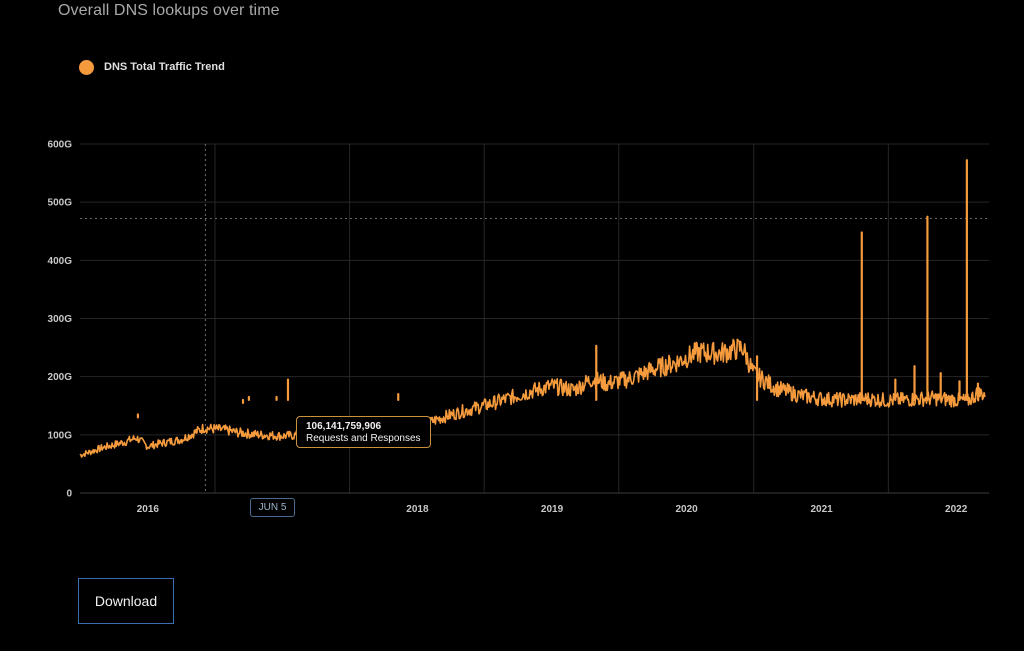  Describe the element at coordinates (60, 203) in the screenshot. I see `y-tick-label: 500G` at that location.